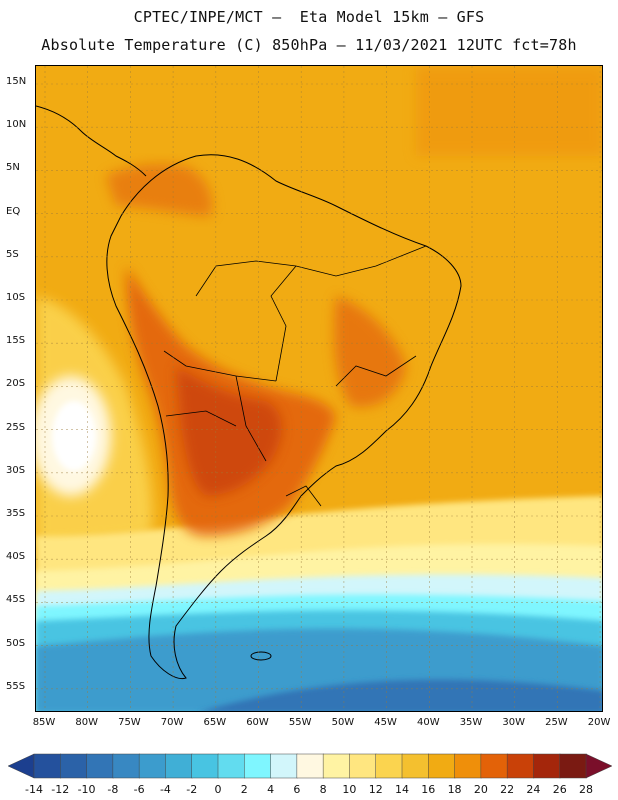 This screenshot has width=618, height=800. I want to click on lon-label: 85W, so click(44, 722).